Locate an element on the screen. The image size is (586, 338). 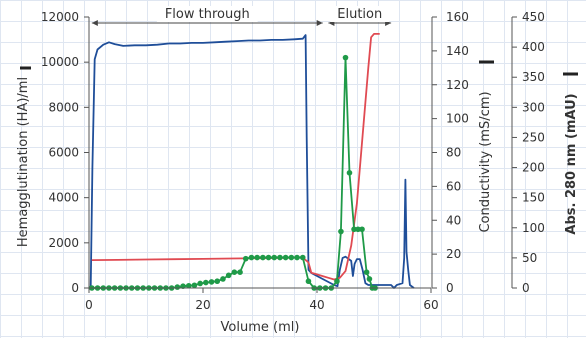
annotation-arrow-left-icon is located at coordinates (94, 23).